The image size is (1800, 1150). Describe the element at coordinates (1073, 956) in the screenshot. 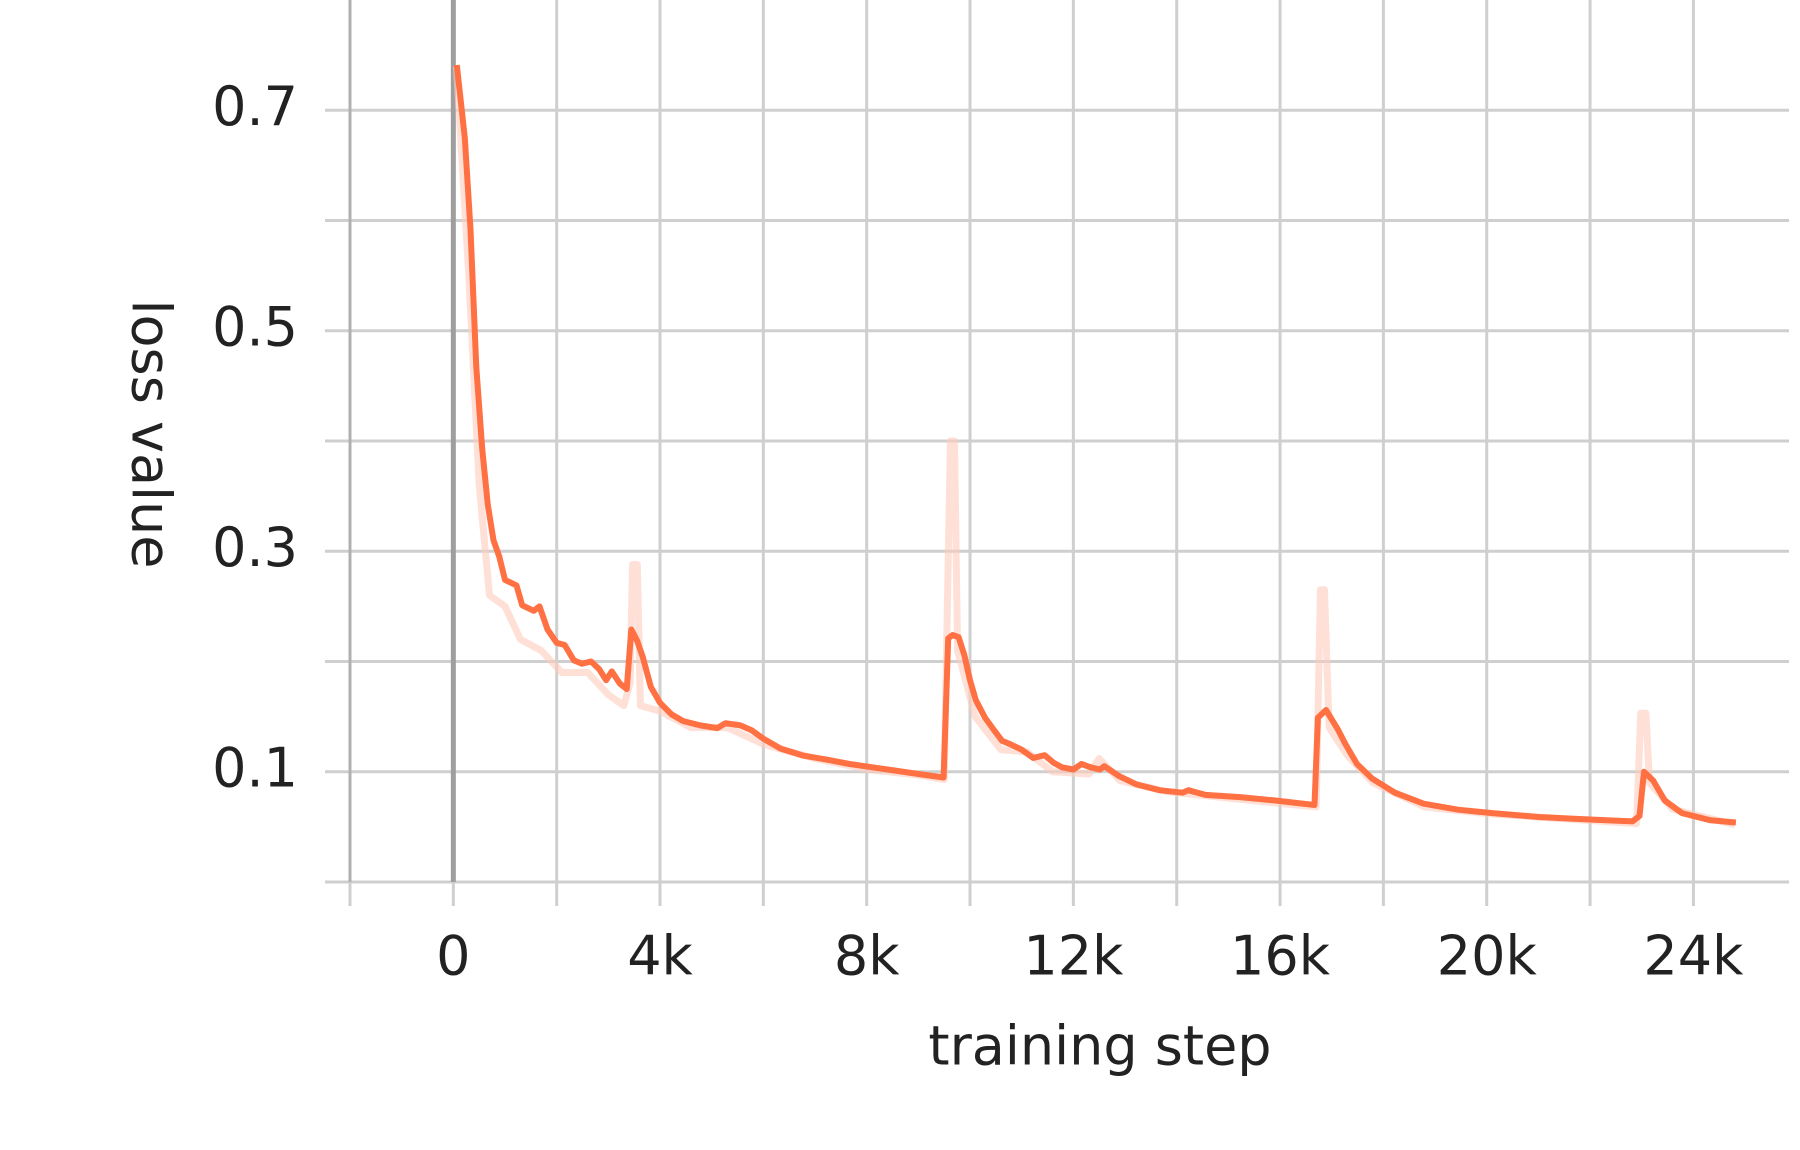

I see `x-tick-label: 12k` at that location.